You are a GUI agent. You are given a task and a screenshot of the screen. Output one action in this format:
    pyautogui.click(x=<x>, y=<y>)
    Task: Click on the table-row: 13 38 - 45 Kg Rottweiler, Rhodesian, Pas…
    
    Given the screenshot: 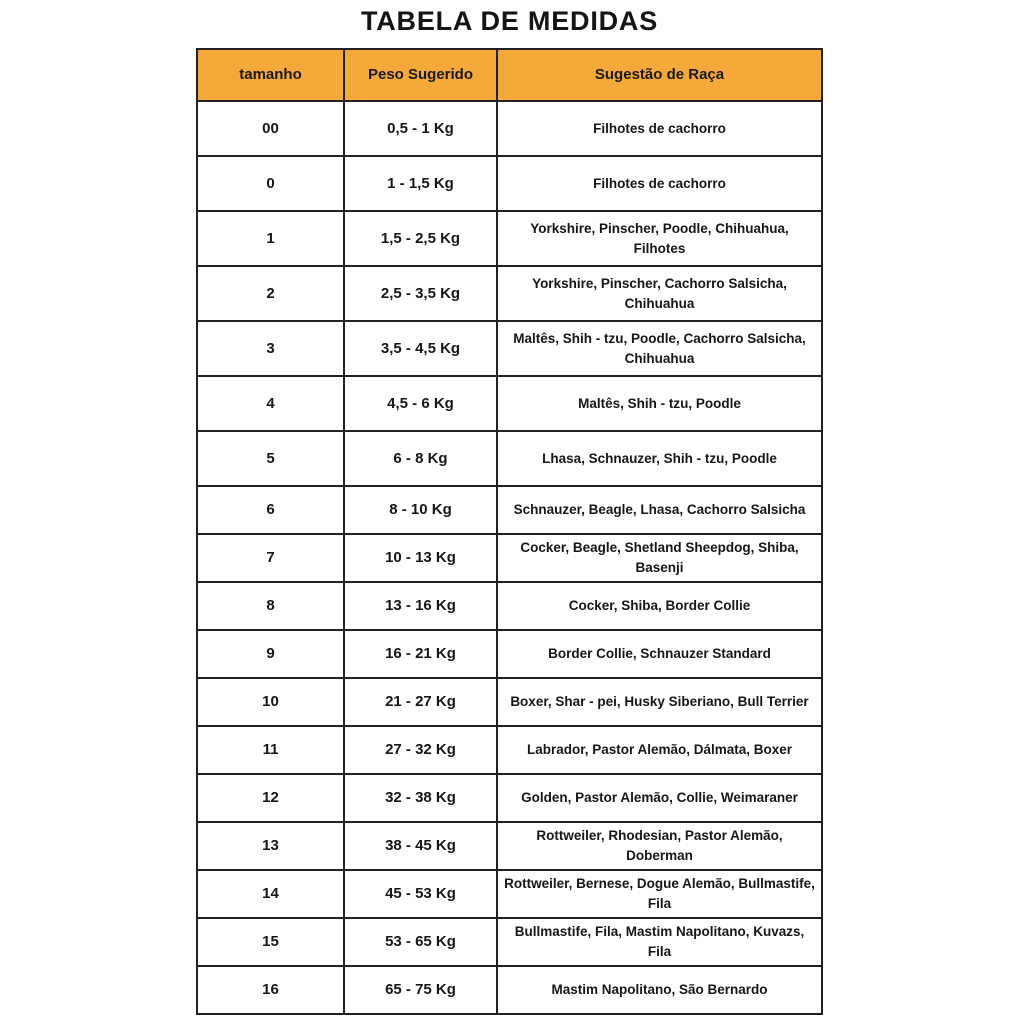 What is the action you would take?
    pyautogui.click(x=509, y=845)
    